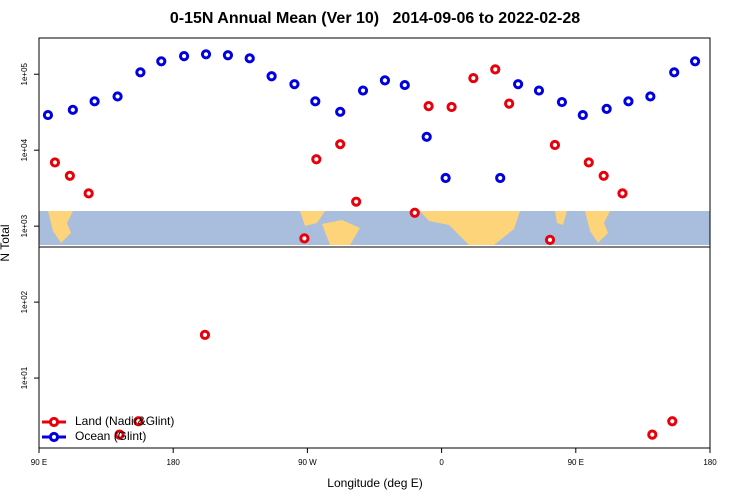  I want to click on y-tick-label: 1e+03, so click(24, 225).